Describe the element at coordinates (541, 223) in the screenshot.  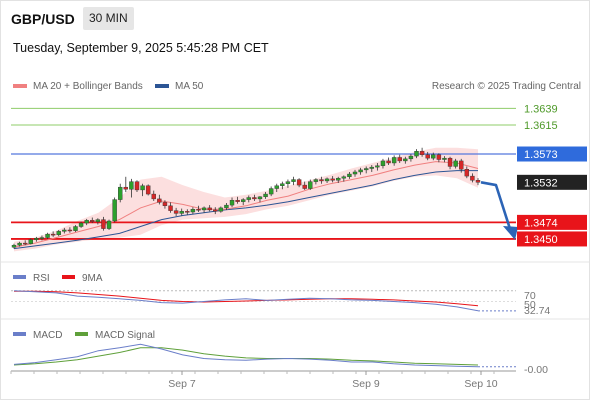
I see `level-label-1.3474: 1.3474` at that location.